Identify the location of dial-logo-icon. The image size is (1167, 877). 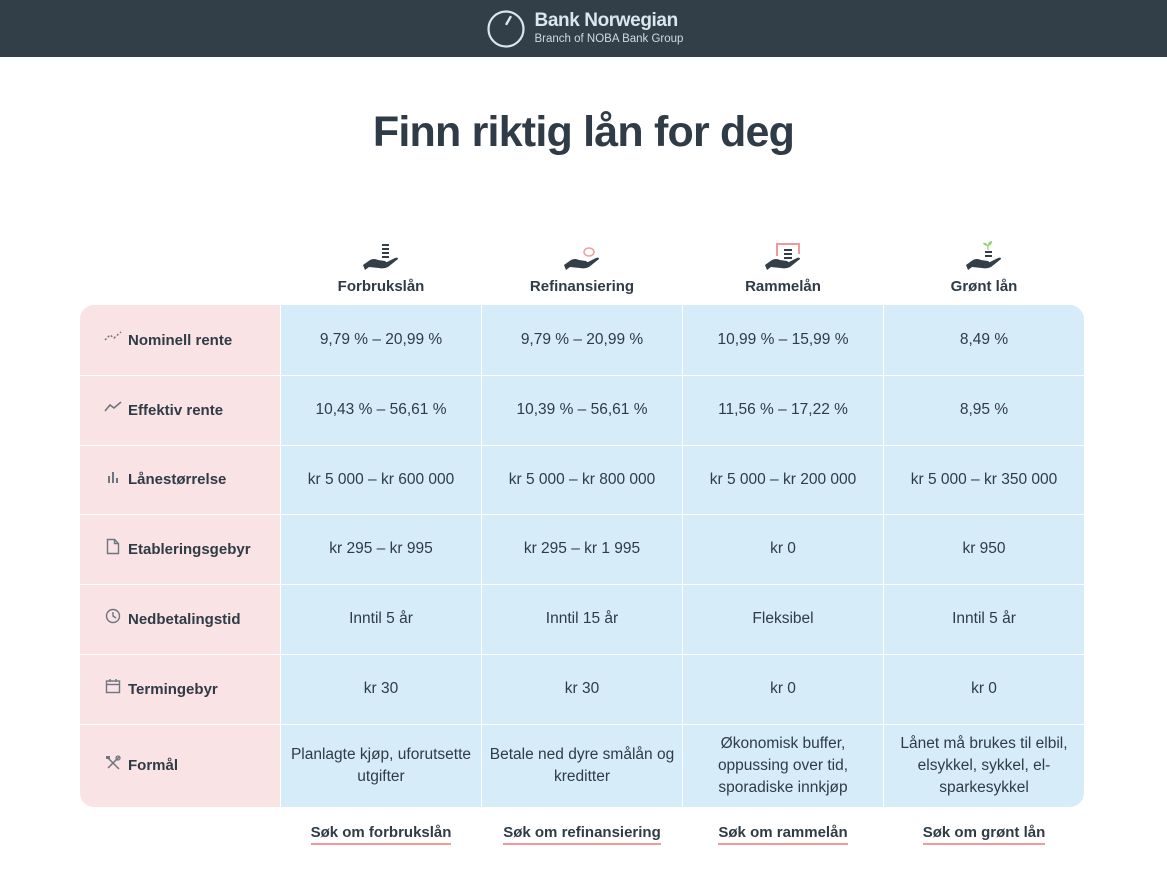
(505, 28).